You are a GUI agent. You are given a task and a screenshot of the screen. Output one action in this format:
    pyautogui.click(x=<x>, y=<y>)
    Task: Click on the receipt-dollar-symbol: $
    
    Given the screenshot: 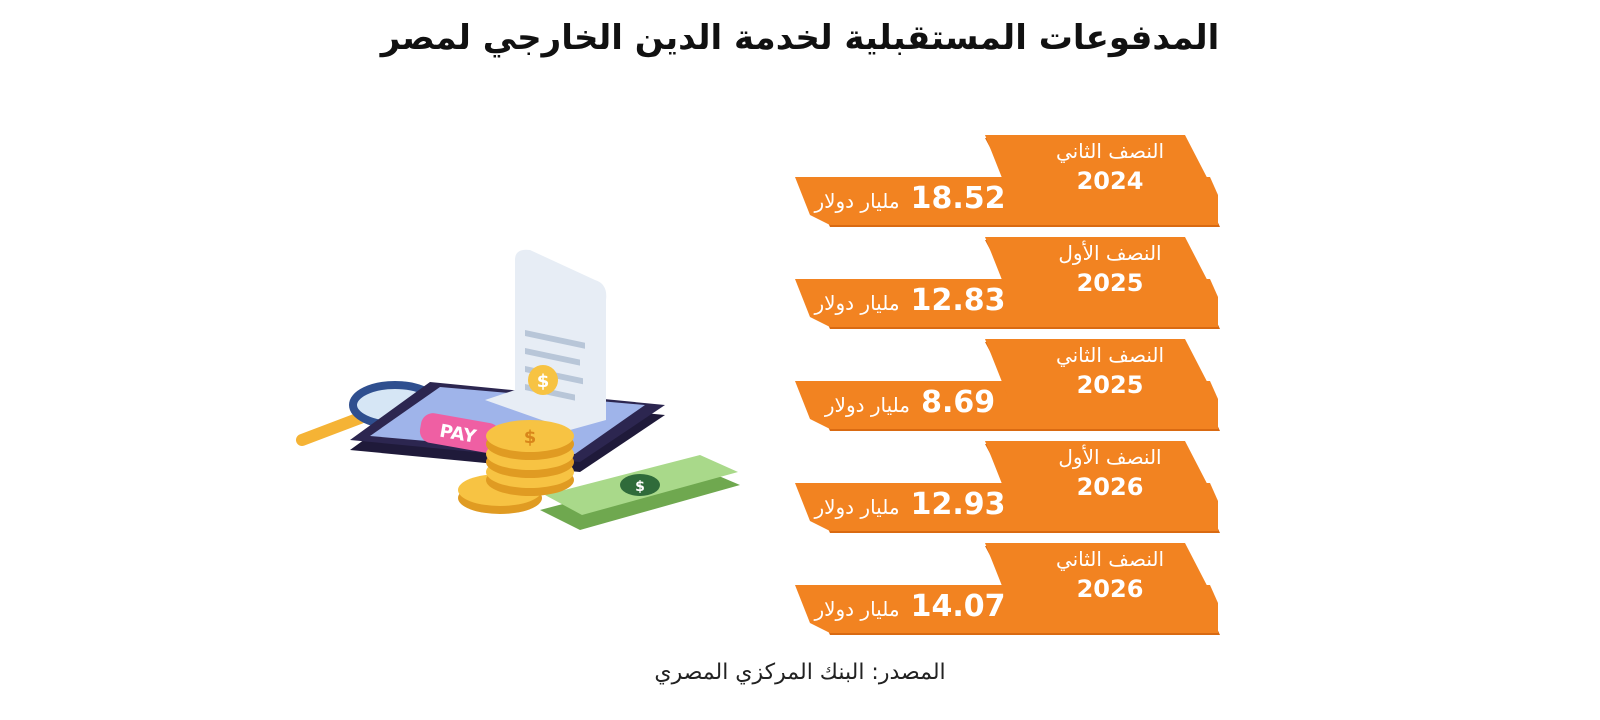 What is the action you would take?
    pyautogui.click(x=543, y=381)
    